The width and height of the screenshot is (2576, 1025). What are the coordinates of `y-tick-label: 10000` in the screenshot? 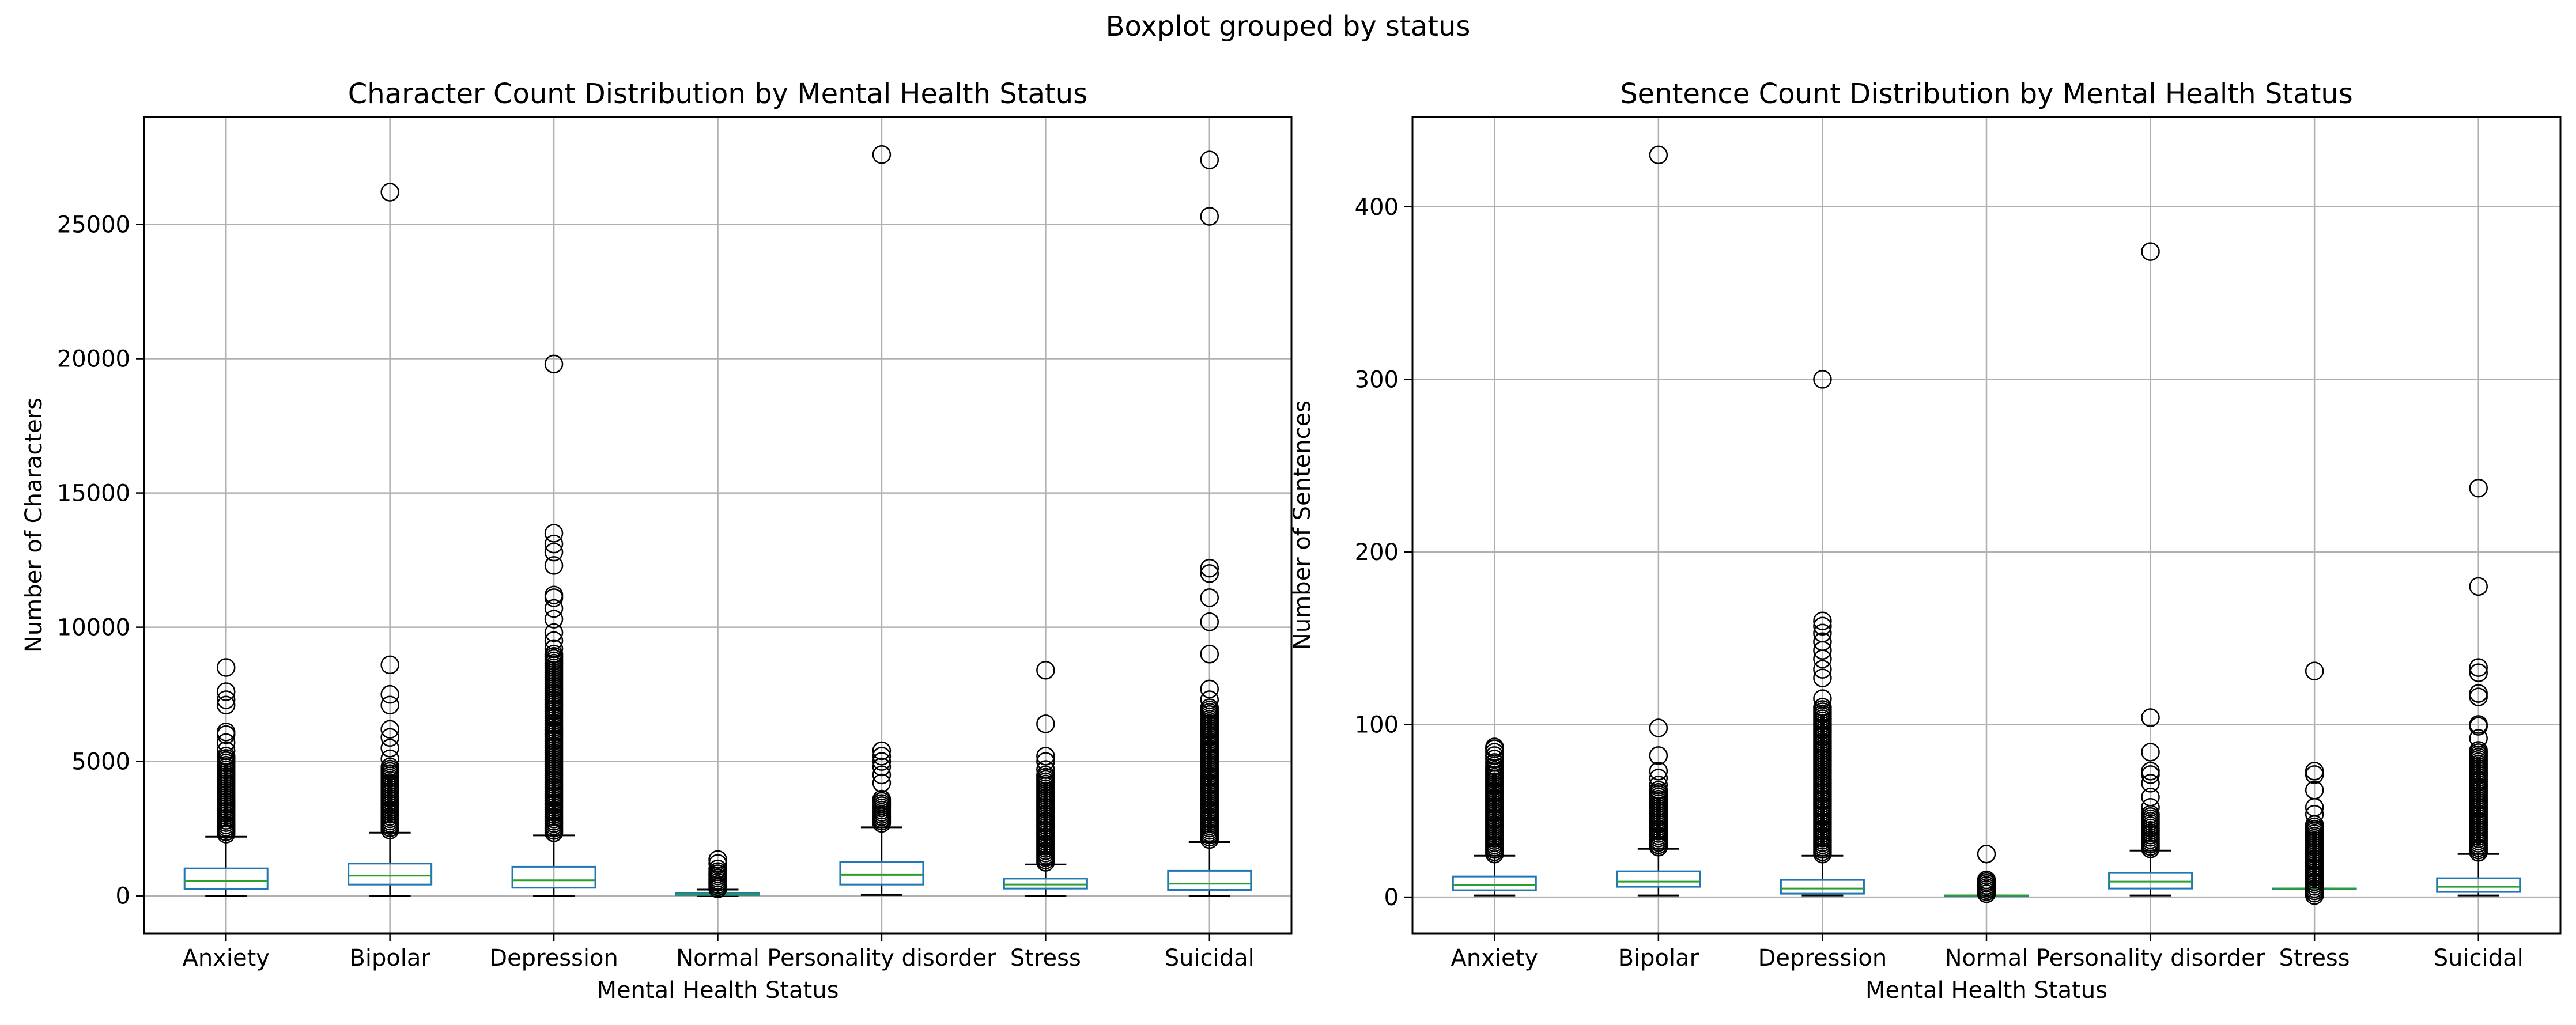 It's located at (94, 628).